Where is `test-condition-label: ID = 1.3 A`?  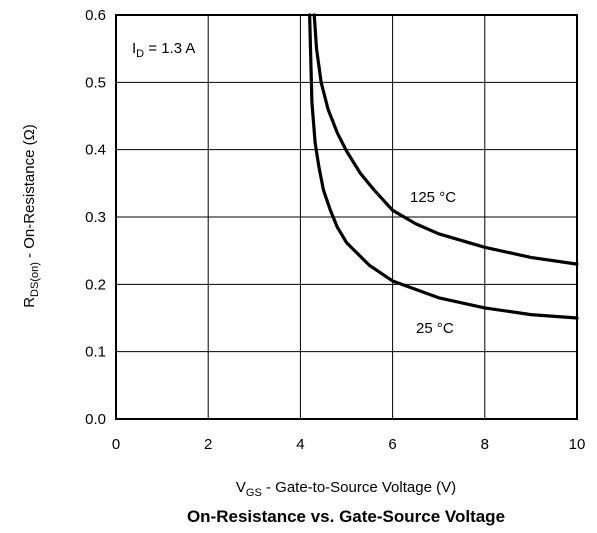
test-condition-label: ID = 1.3 A is located at coordinates (163, 50).